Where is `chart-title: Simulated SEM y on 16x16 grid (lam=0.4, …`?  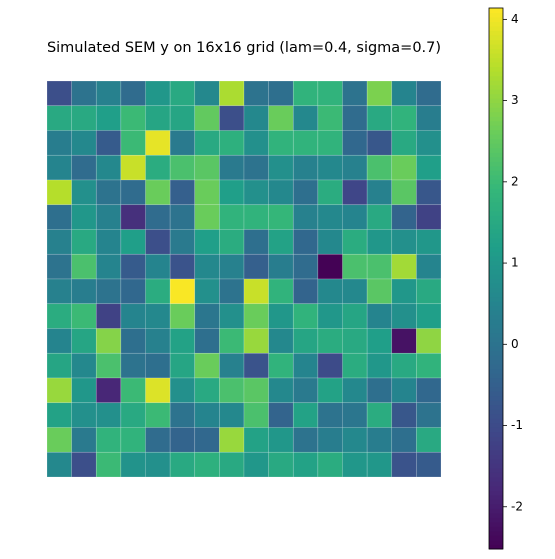
chart-title: Simulated SEM y on 16x16 grid (lam=0.4, … is located at coordinates (244, 48).